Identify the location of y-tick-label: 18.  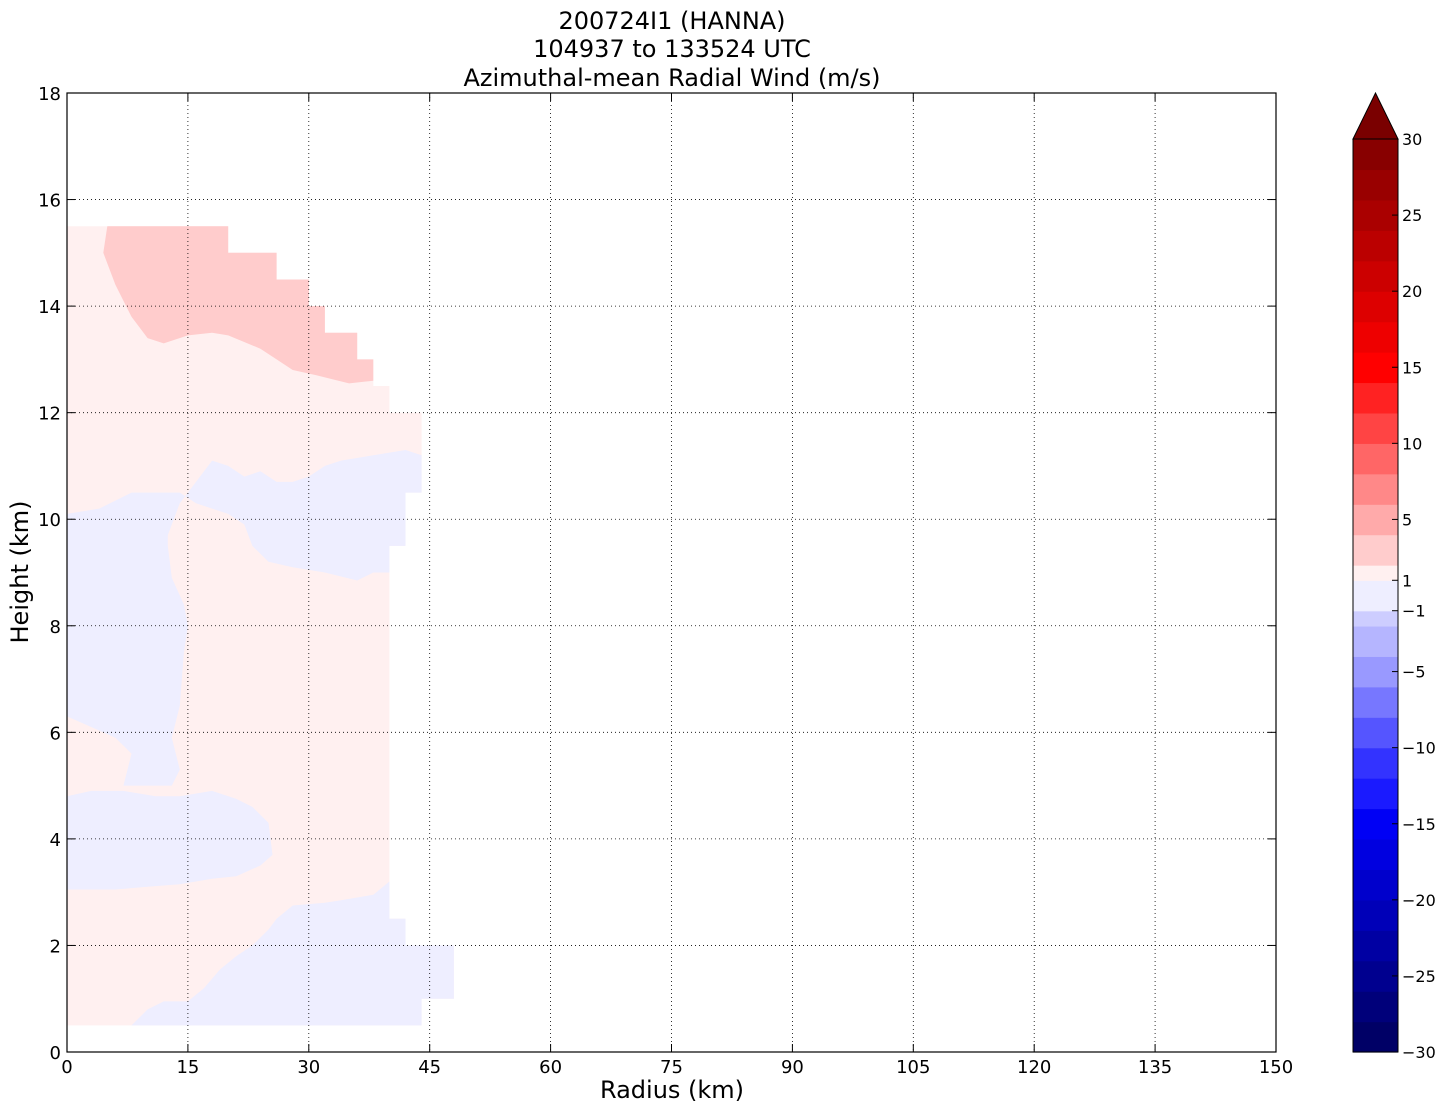
(49, 94).